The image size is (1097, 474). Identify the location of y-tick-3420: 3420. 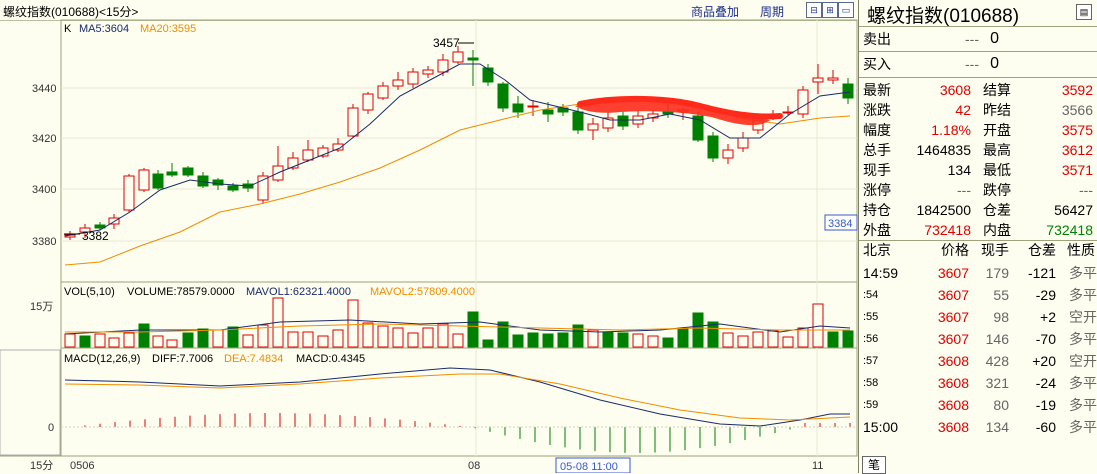
(44, 139).